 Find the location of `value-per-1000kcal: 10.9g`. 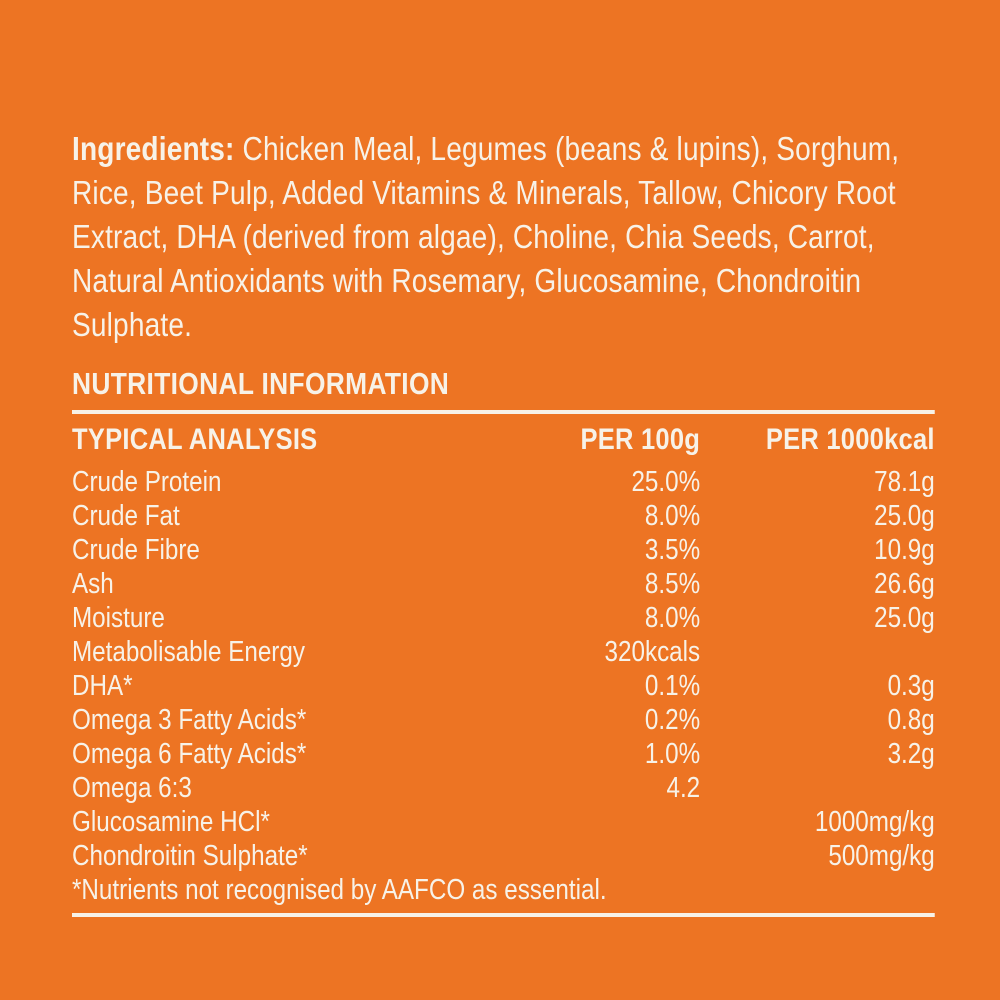

value-per-1000kcal: 10.9g is located at coordinates (904, 550).